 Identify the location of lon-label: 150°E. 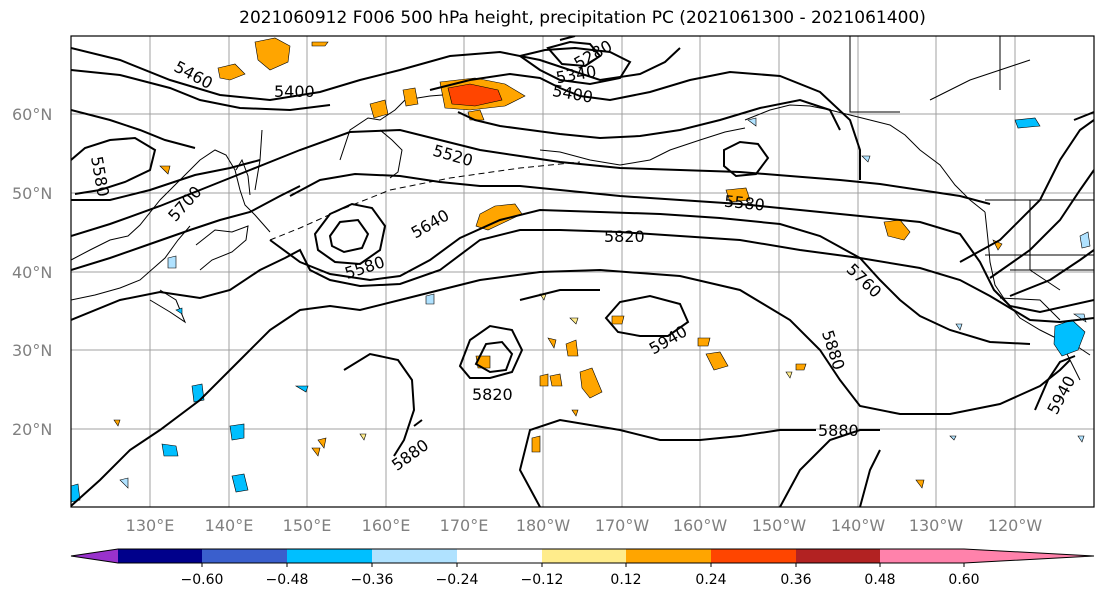
(307, 525).